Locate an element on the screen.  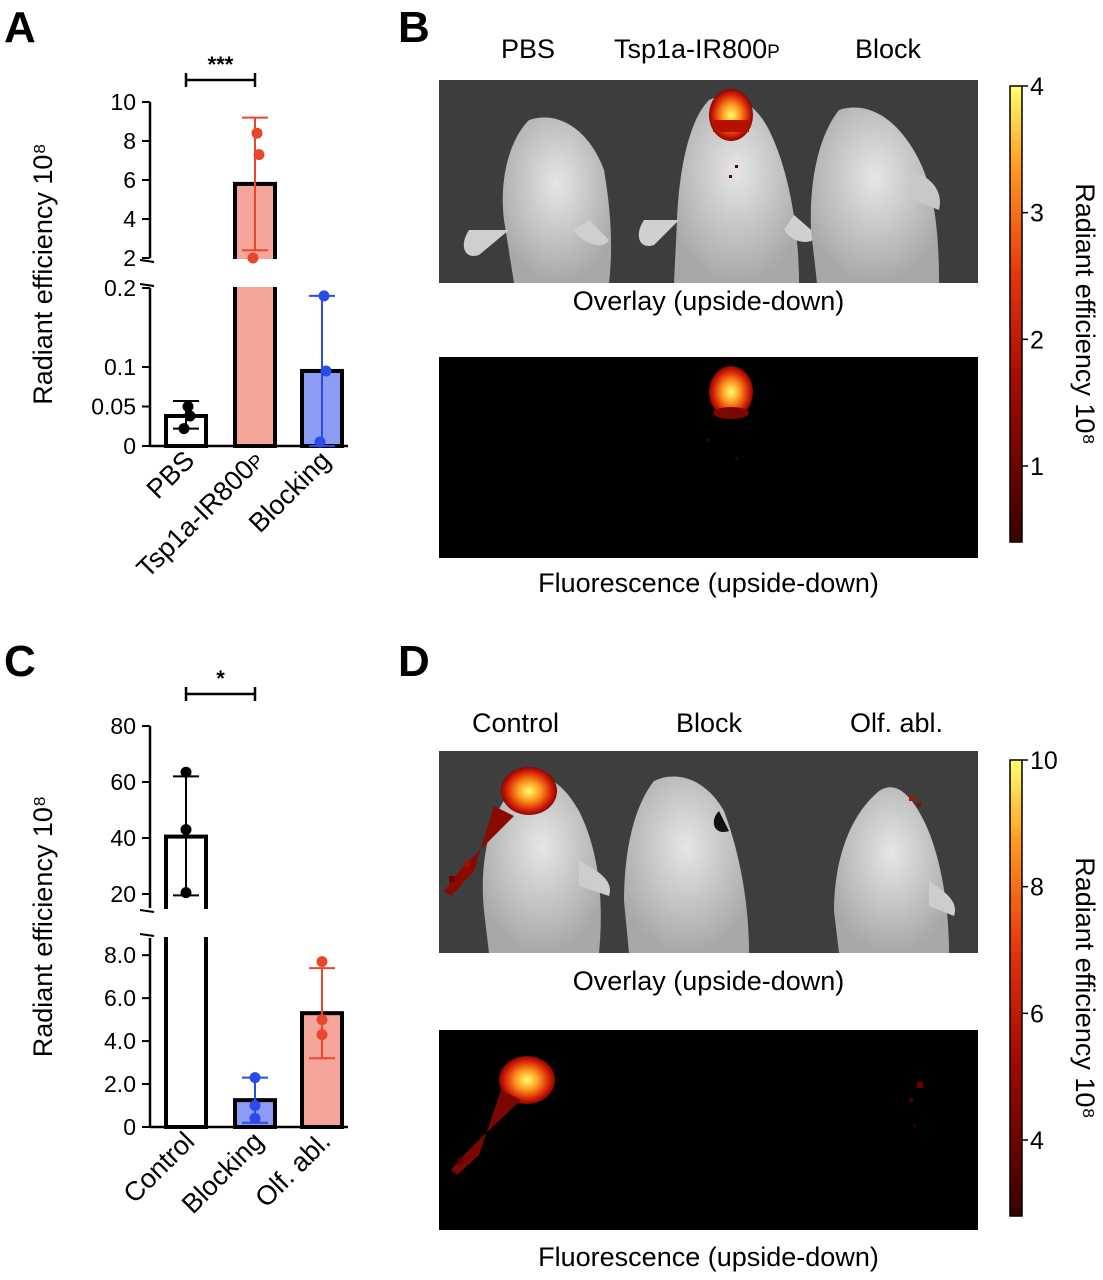
x-tick-label: Olf. abl. is located at coordinates (292, 1169).